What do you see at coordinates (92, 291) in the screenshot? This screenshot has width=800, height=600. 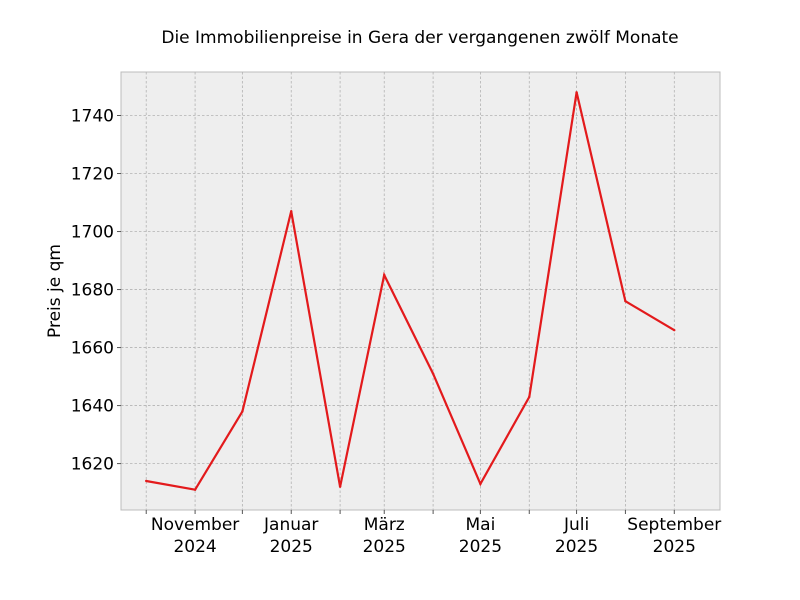 I see `y-tick-label: 1680` at bounding box center [92, 291].